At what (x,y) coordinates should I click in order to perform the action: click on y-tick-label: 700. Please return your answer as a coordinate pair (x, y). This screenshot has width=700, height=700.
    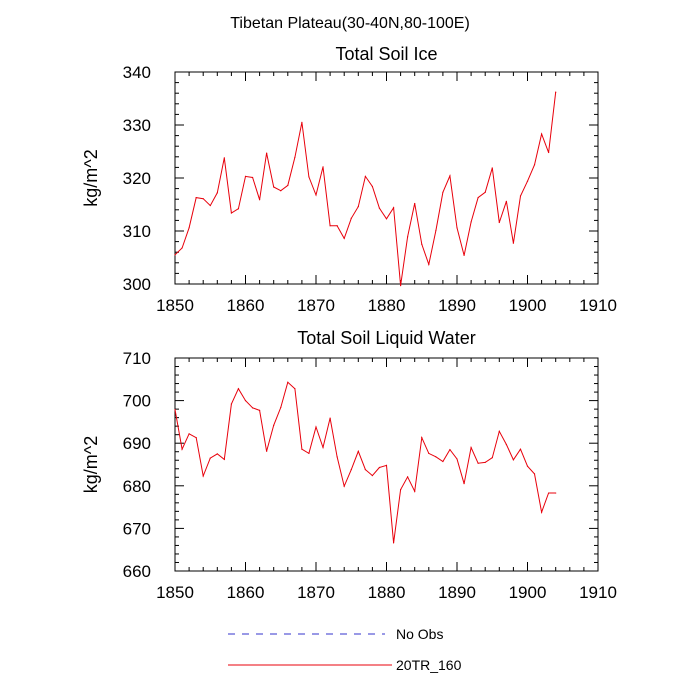
    Looking at the image, I should click on (137, 401).